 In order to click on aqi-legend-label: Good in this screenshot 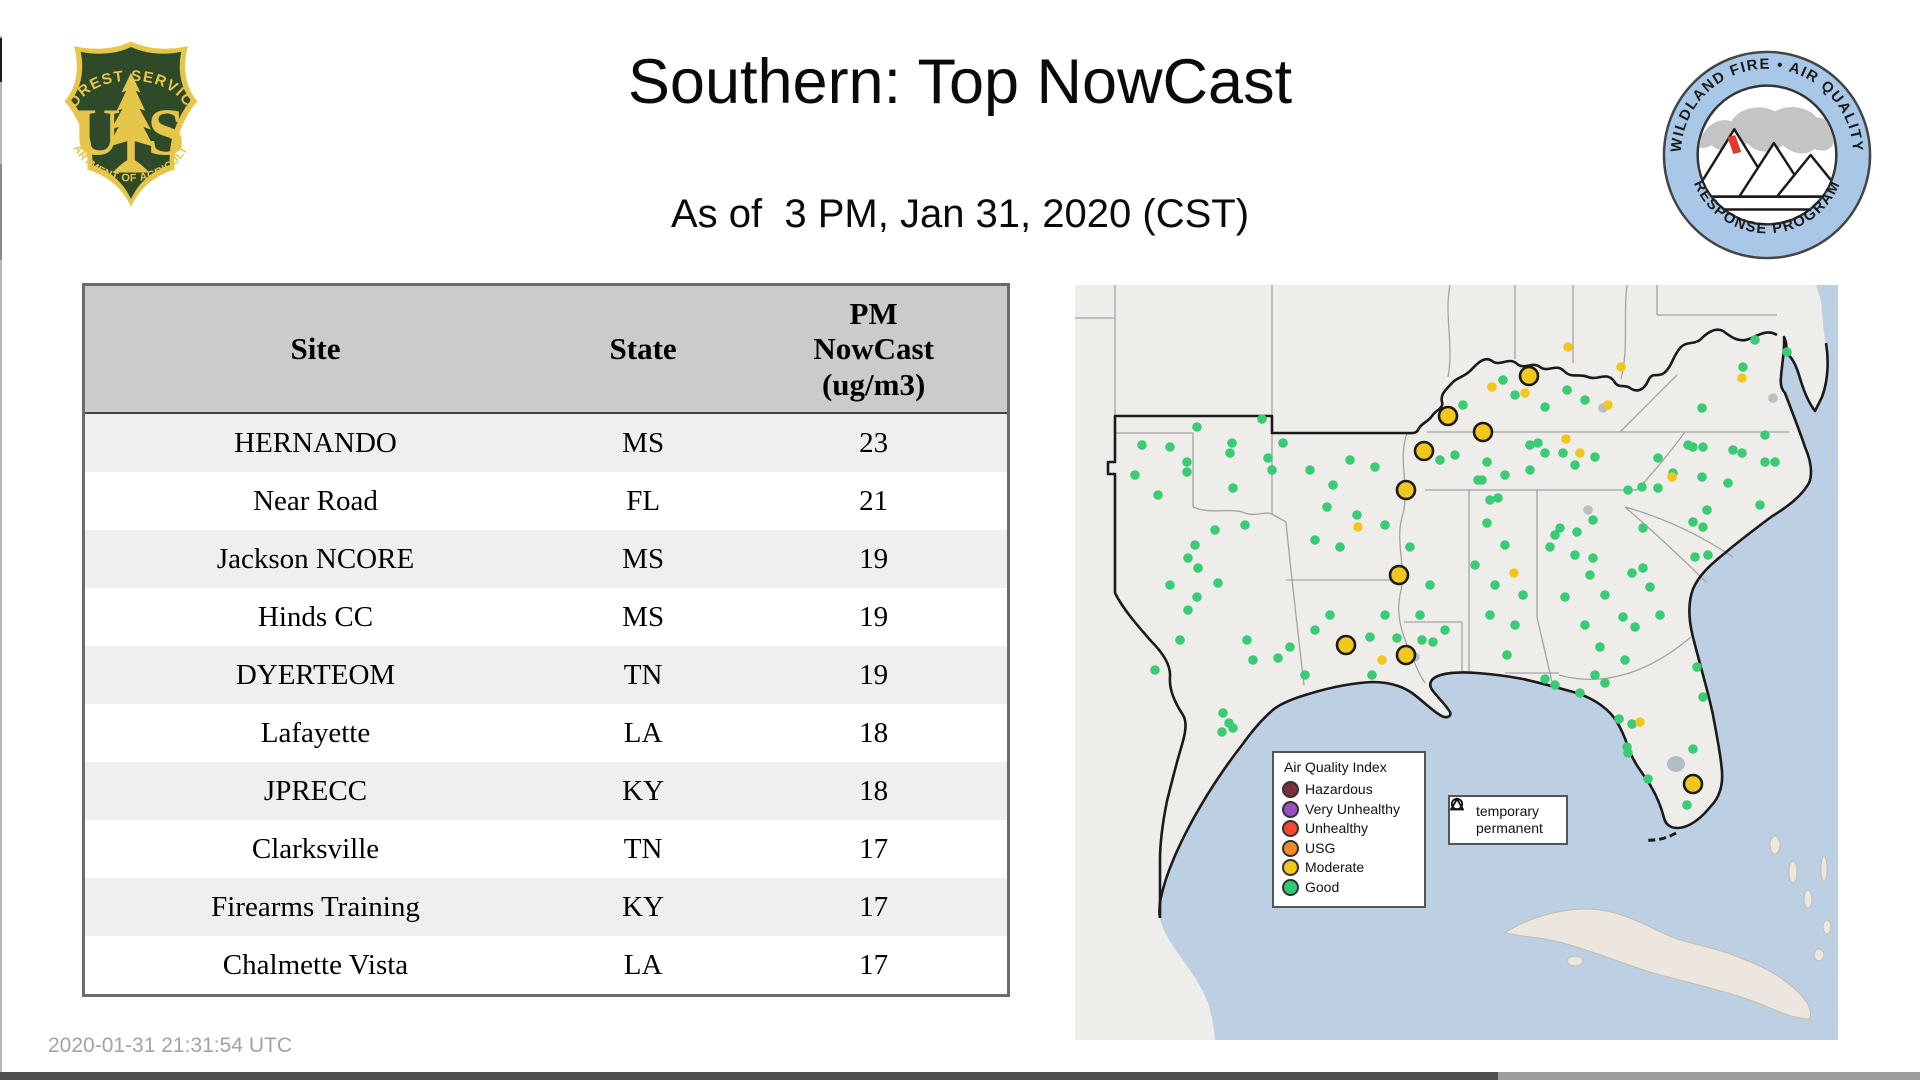, I will do `click(1322, 886)`.